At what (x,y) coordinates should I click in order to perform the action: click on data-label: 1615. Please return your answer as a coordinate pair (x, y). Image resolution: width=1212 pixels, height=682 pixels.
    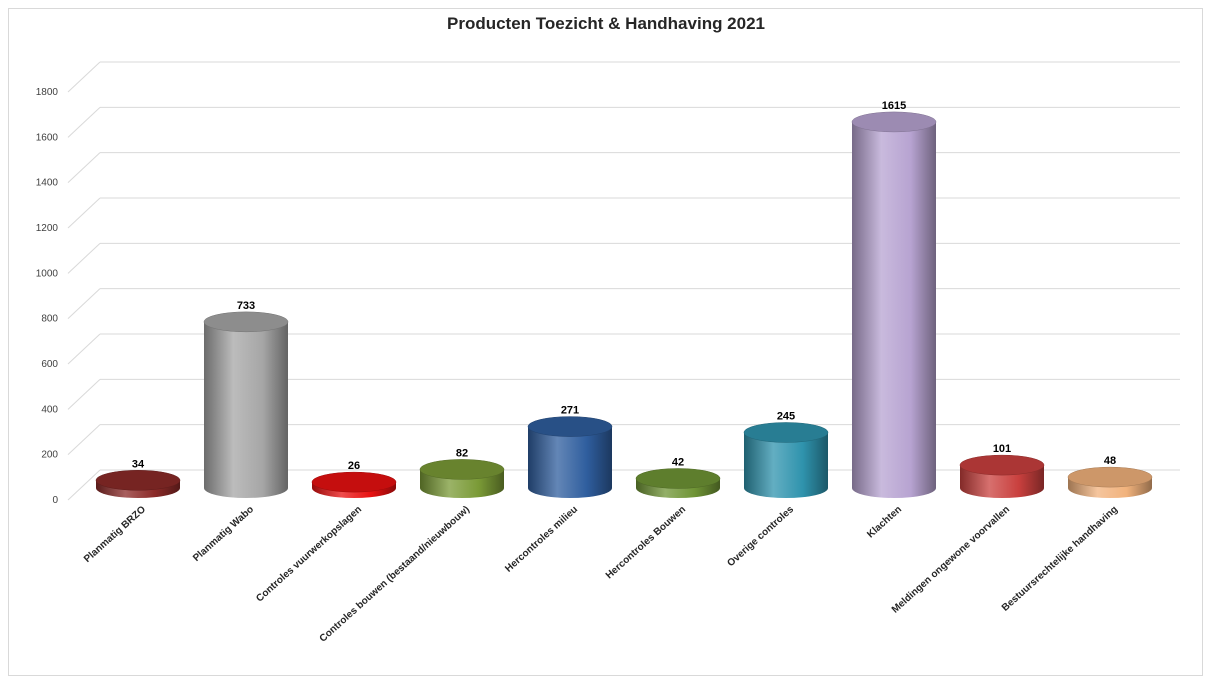
    Looking at the image, I should click on (894, 106).